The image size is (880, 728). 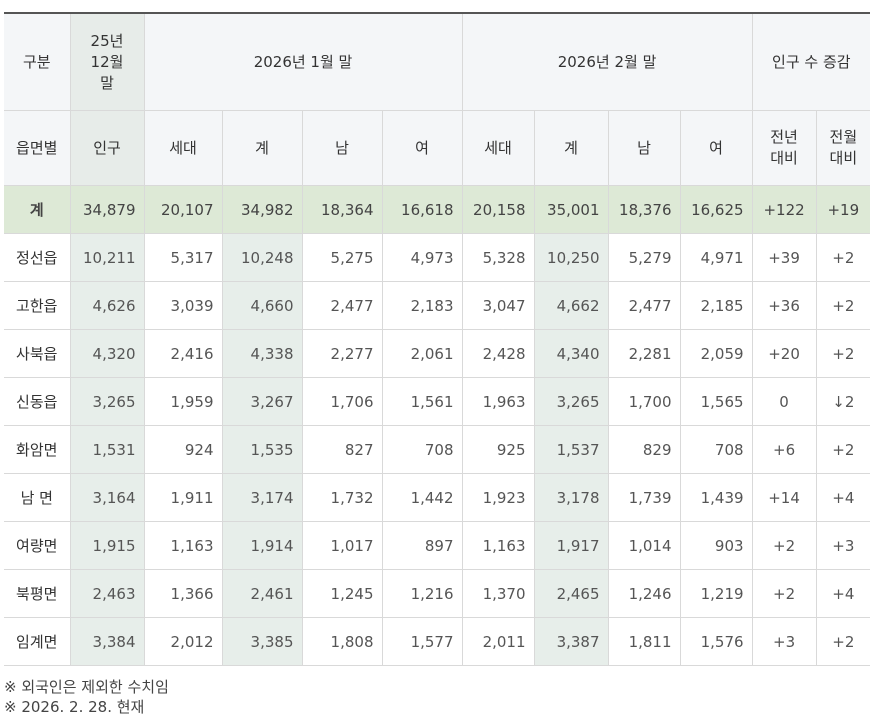 What do you see at coordinates (571, 497) in the screenshot?
I see `feb-total-cell: 3,178` at bounding box center [571, 497].